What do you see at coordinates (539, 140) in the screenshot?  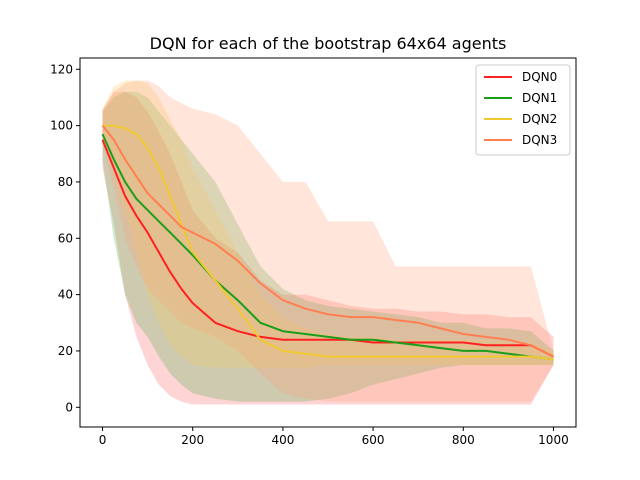 I see `legend-label-dqn3: DQN3` at bounding box center [539, 140].